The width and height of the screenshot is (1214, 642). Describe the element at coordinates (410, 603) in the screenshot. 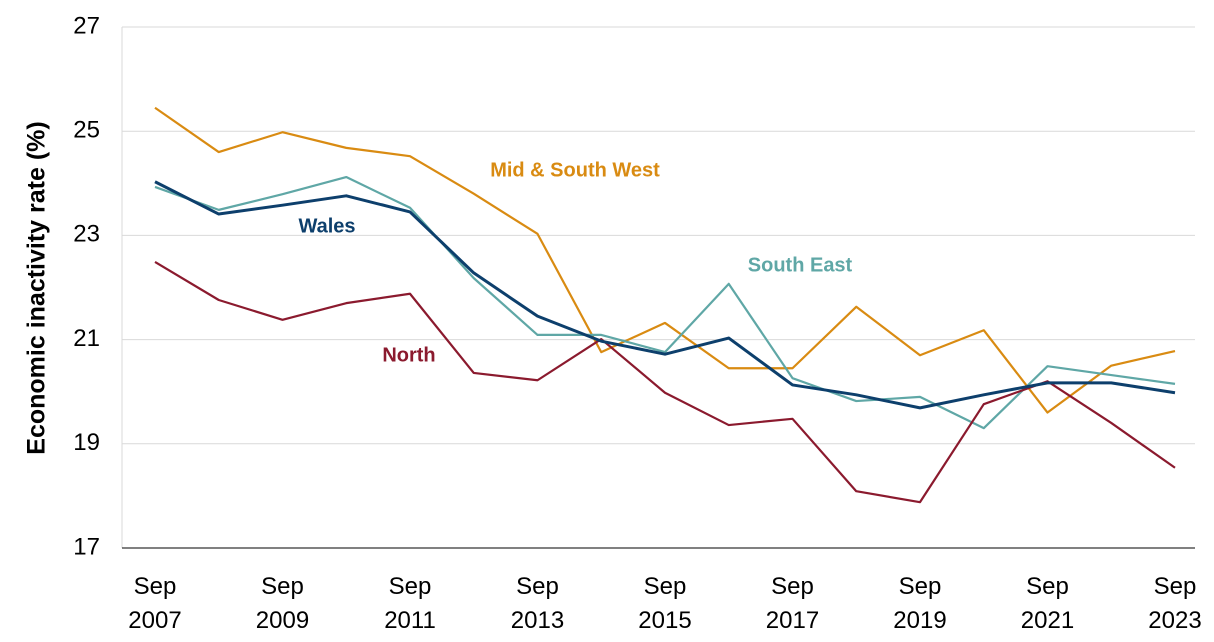

I see `x-tick-label: Sep 2011` at that location.